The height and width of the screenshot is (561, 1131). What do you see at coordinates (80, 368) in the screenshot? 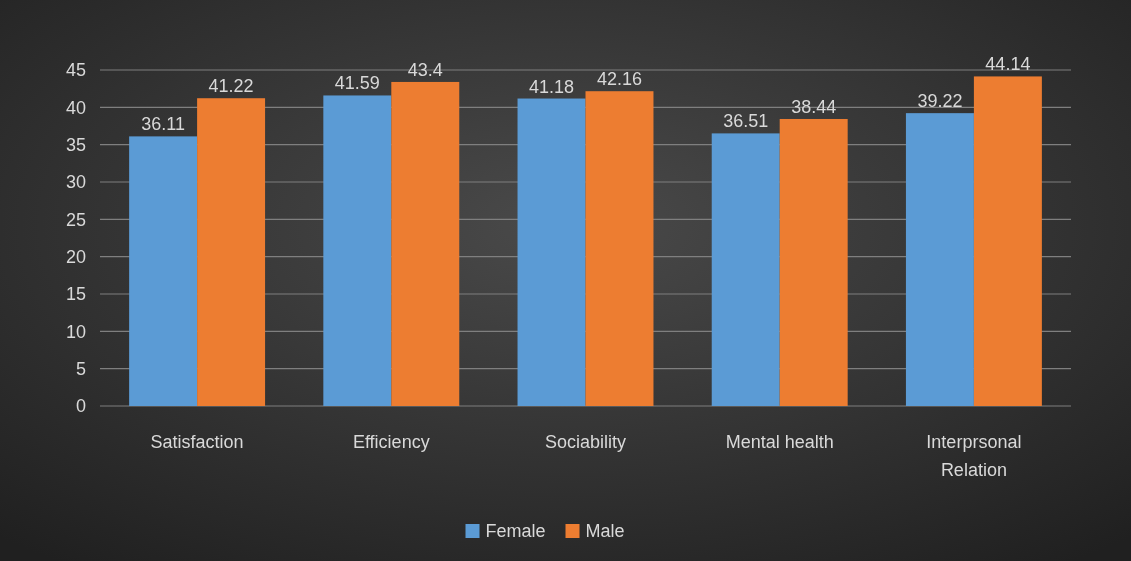
I see `y-tick-label: 5` at bounding box center [80, 368].